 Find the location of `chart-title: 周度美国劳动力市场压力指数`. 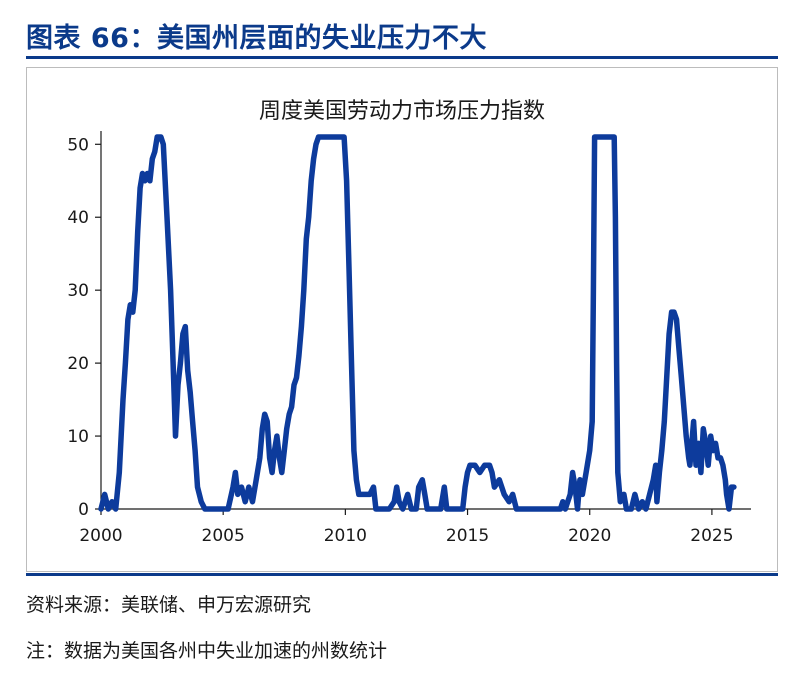

chart-title: 周度美国劳动力市场压力指数 is located at coordinates (402, 111).